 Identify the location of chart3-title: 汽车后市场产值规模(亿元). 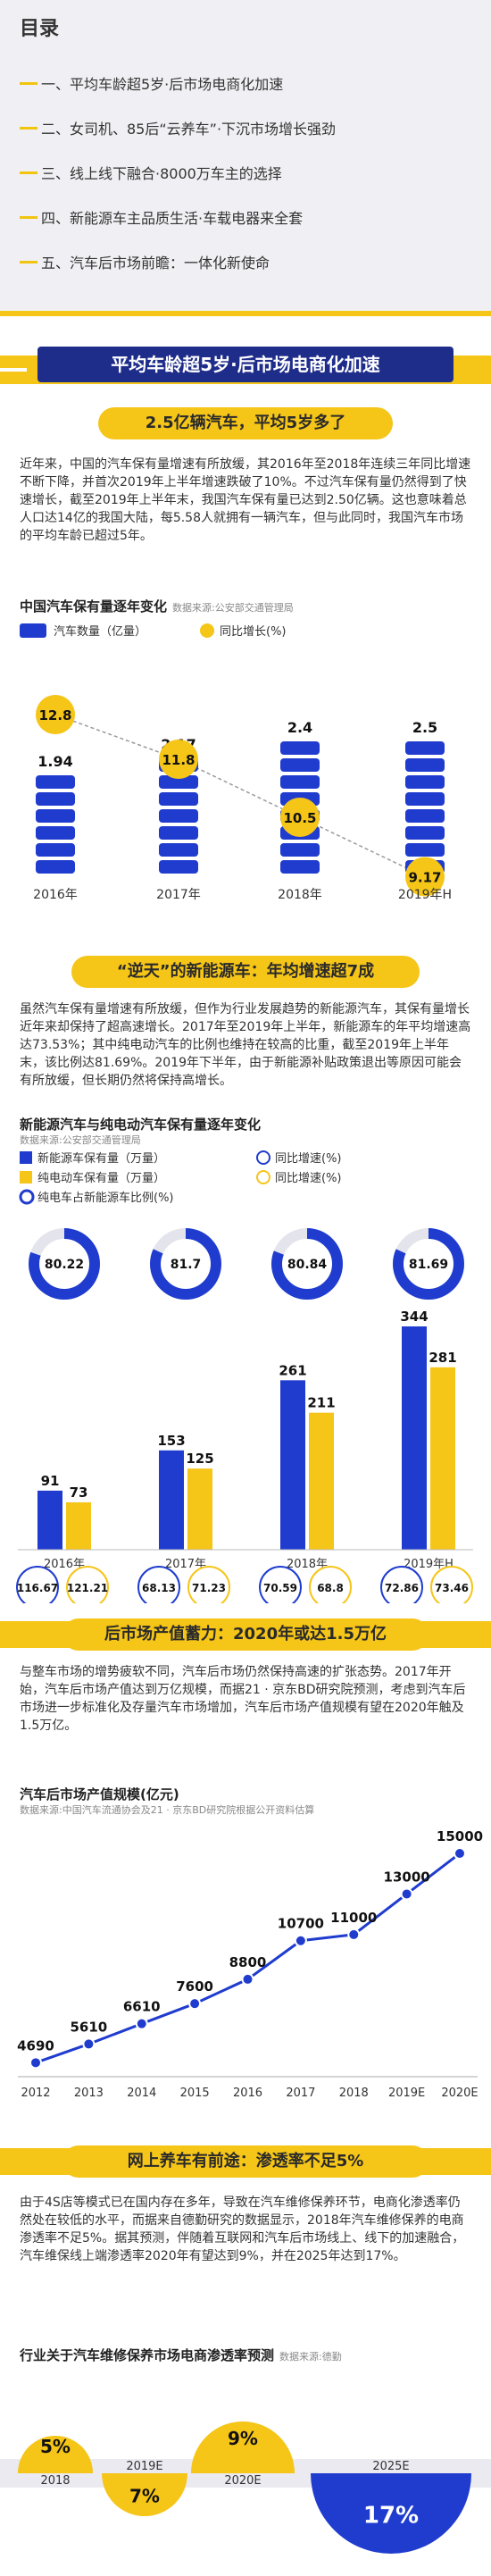
(99, 1794).